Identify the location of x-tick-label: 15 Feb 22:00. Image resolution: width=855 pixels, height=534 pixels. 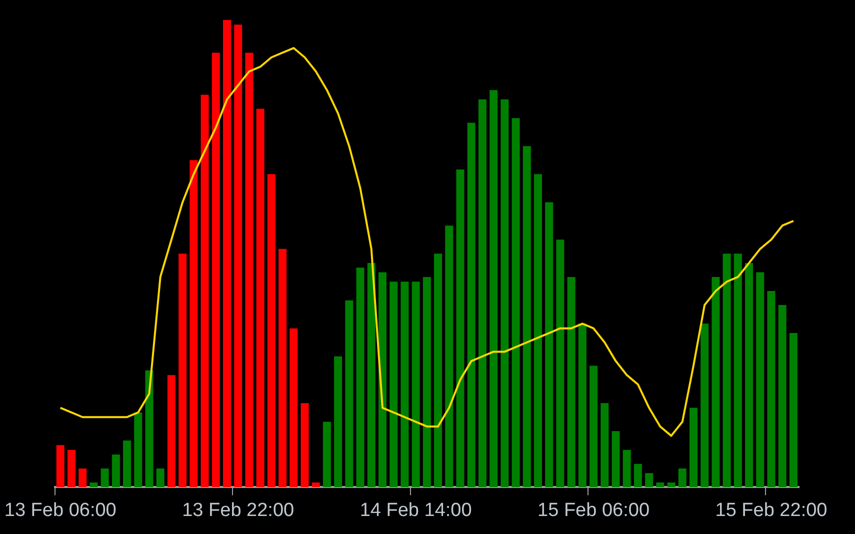
(771, 510).